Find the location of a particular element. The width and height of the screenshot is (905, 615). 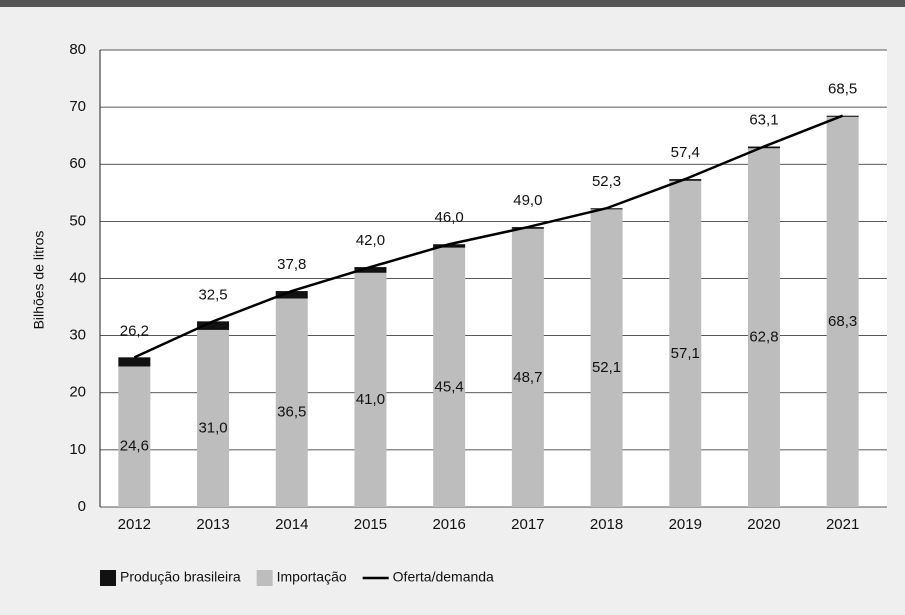

legend-label: Oferta/demanda is located at coordinates (443, 577).